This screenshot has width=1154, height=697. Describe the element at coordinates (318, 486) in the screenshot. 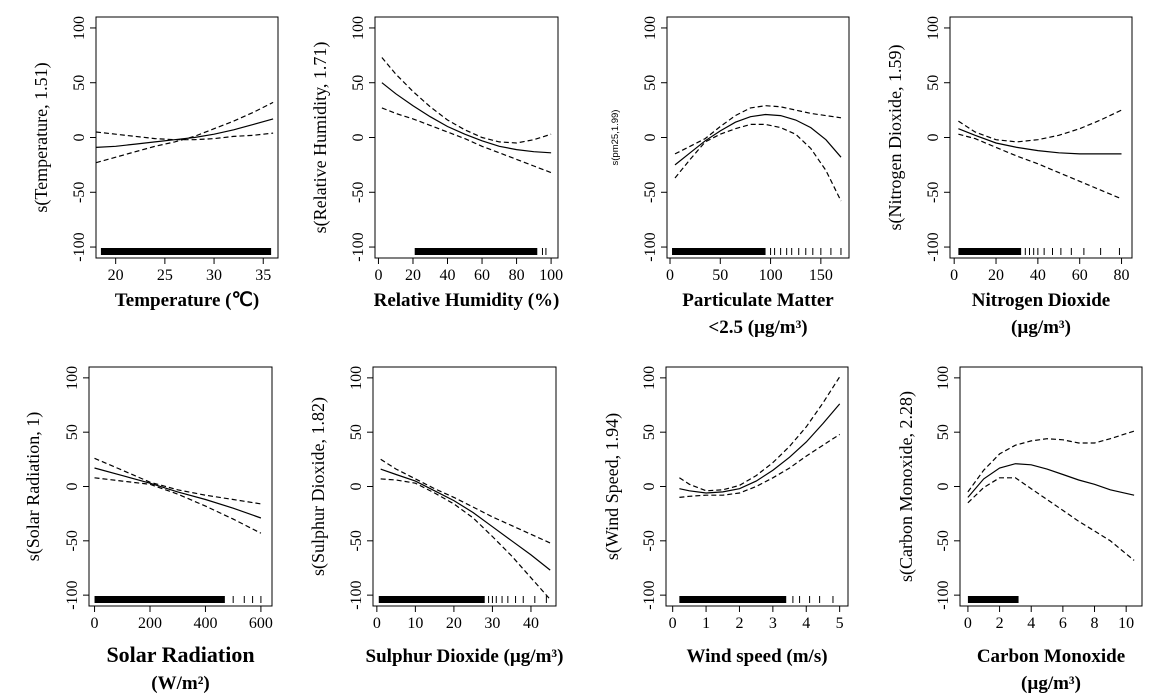

I see `y-axis-title: s(Sulphur Dioxide, 1.82)` at that location.